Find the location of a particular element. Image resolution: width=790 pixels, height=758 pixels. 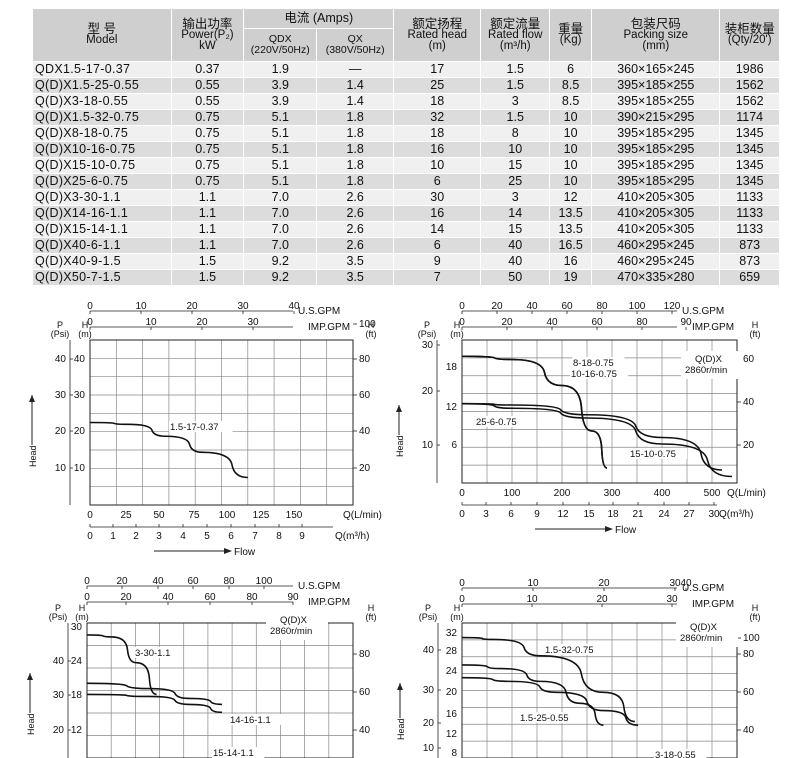

header-packing: 包装尺码 Packing size (mm) is located at coordinates (656, 35).